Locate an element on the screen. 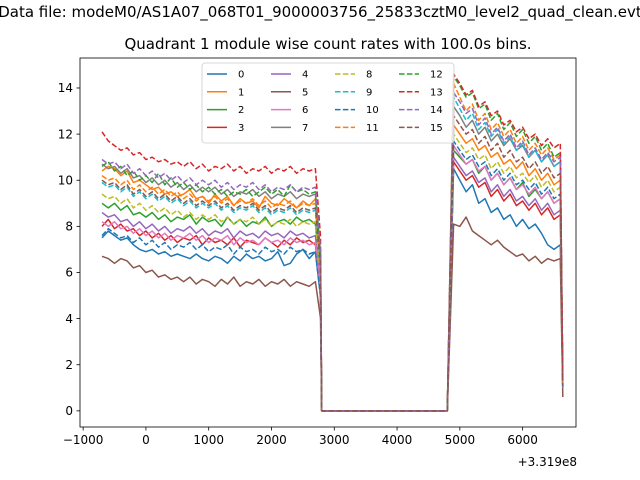 The height and width of the screenshot is (480, 640). y-tick-label: 6 is located at coordinates (69, 273).